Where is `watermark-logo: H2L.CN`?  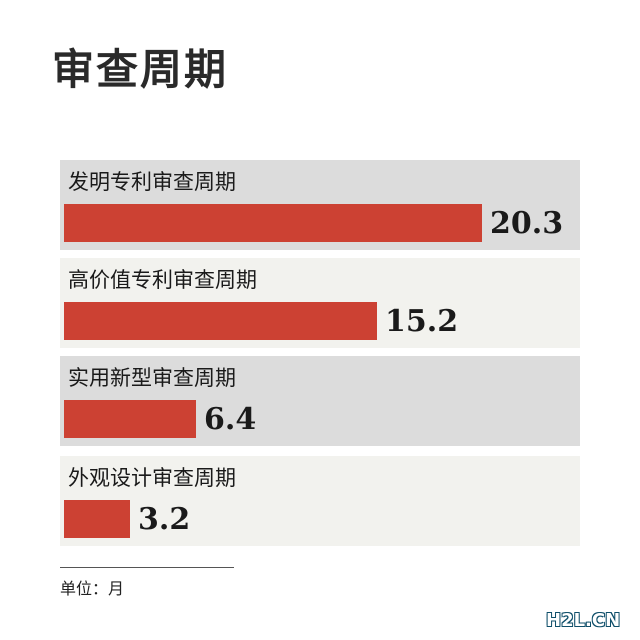 watermark-logo: H2L.CN is located at coordinates (583, 620).